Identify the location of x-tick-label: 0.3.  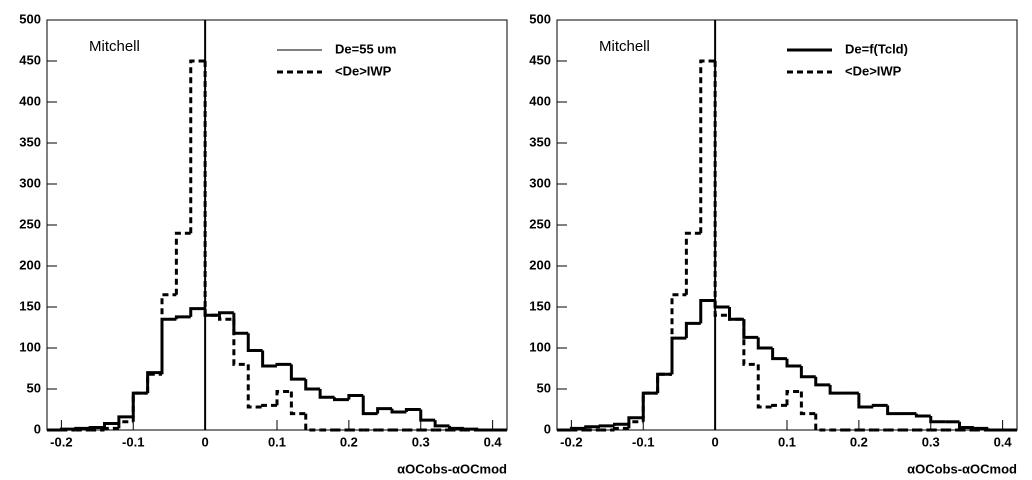
(931, 441).